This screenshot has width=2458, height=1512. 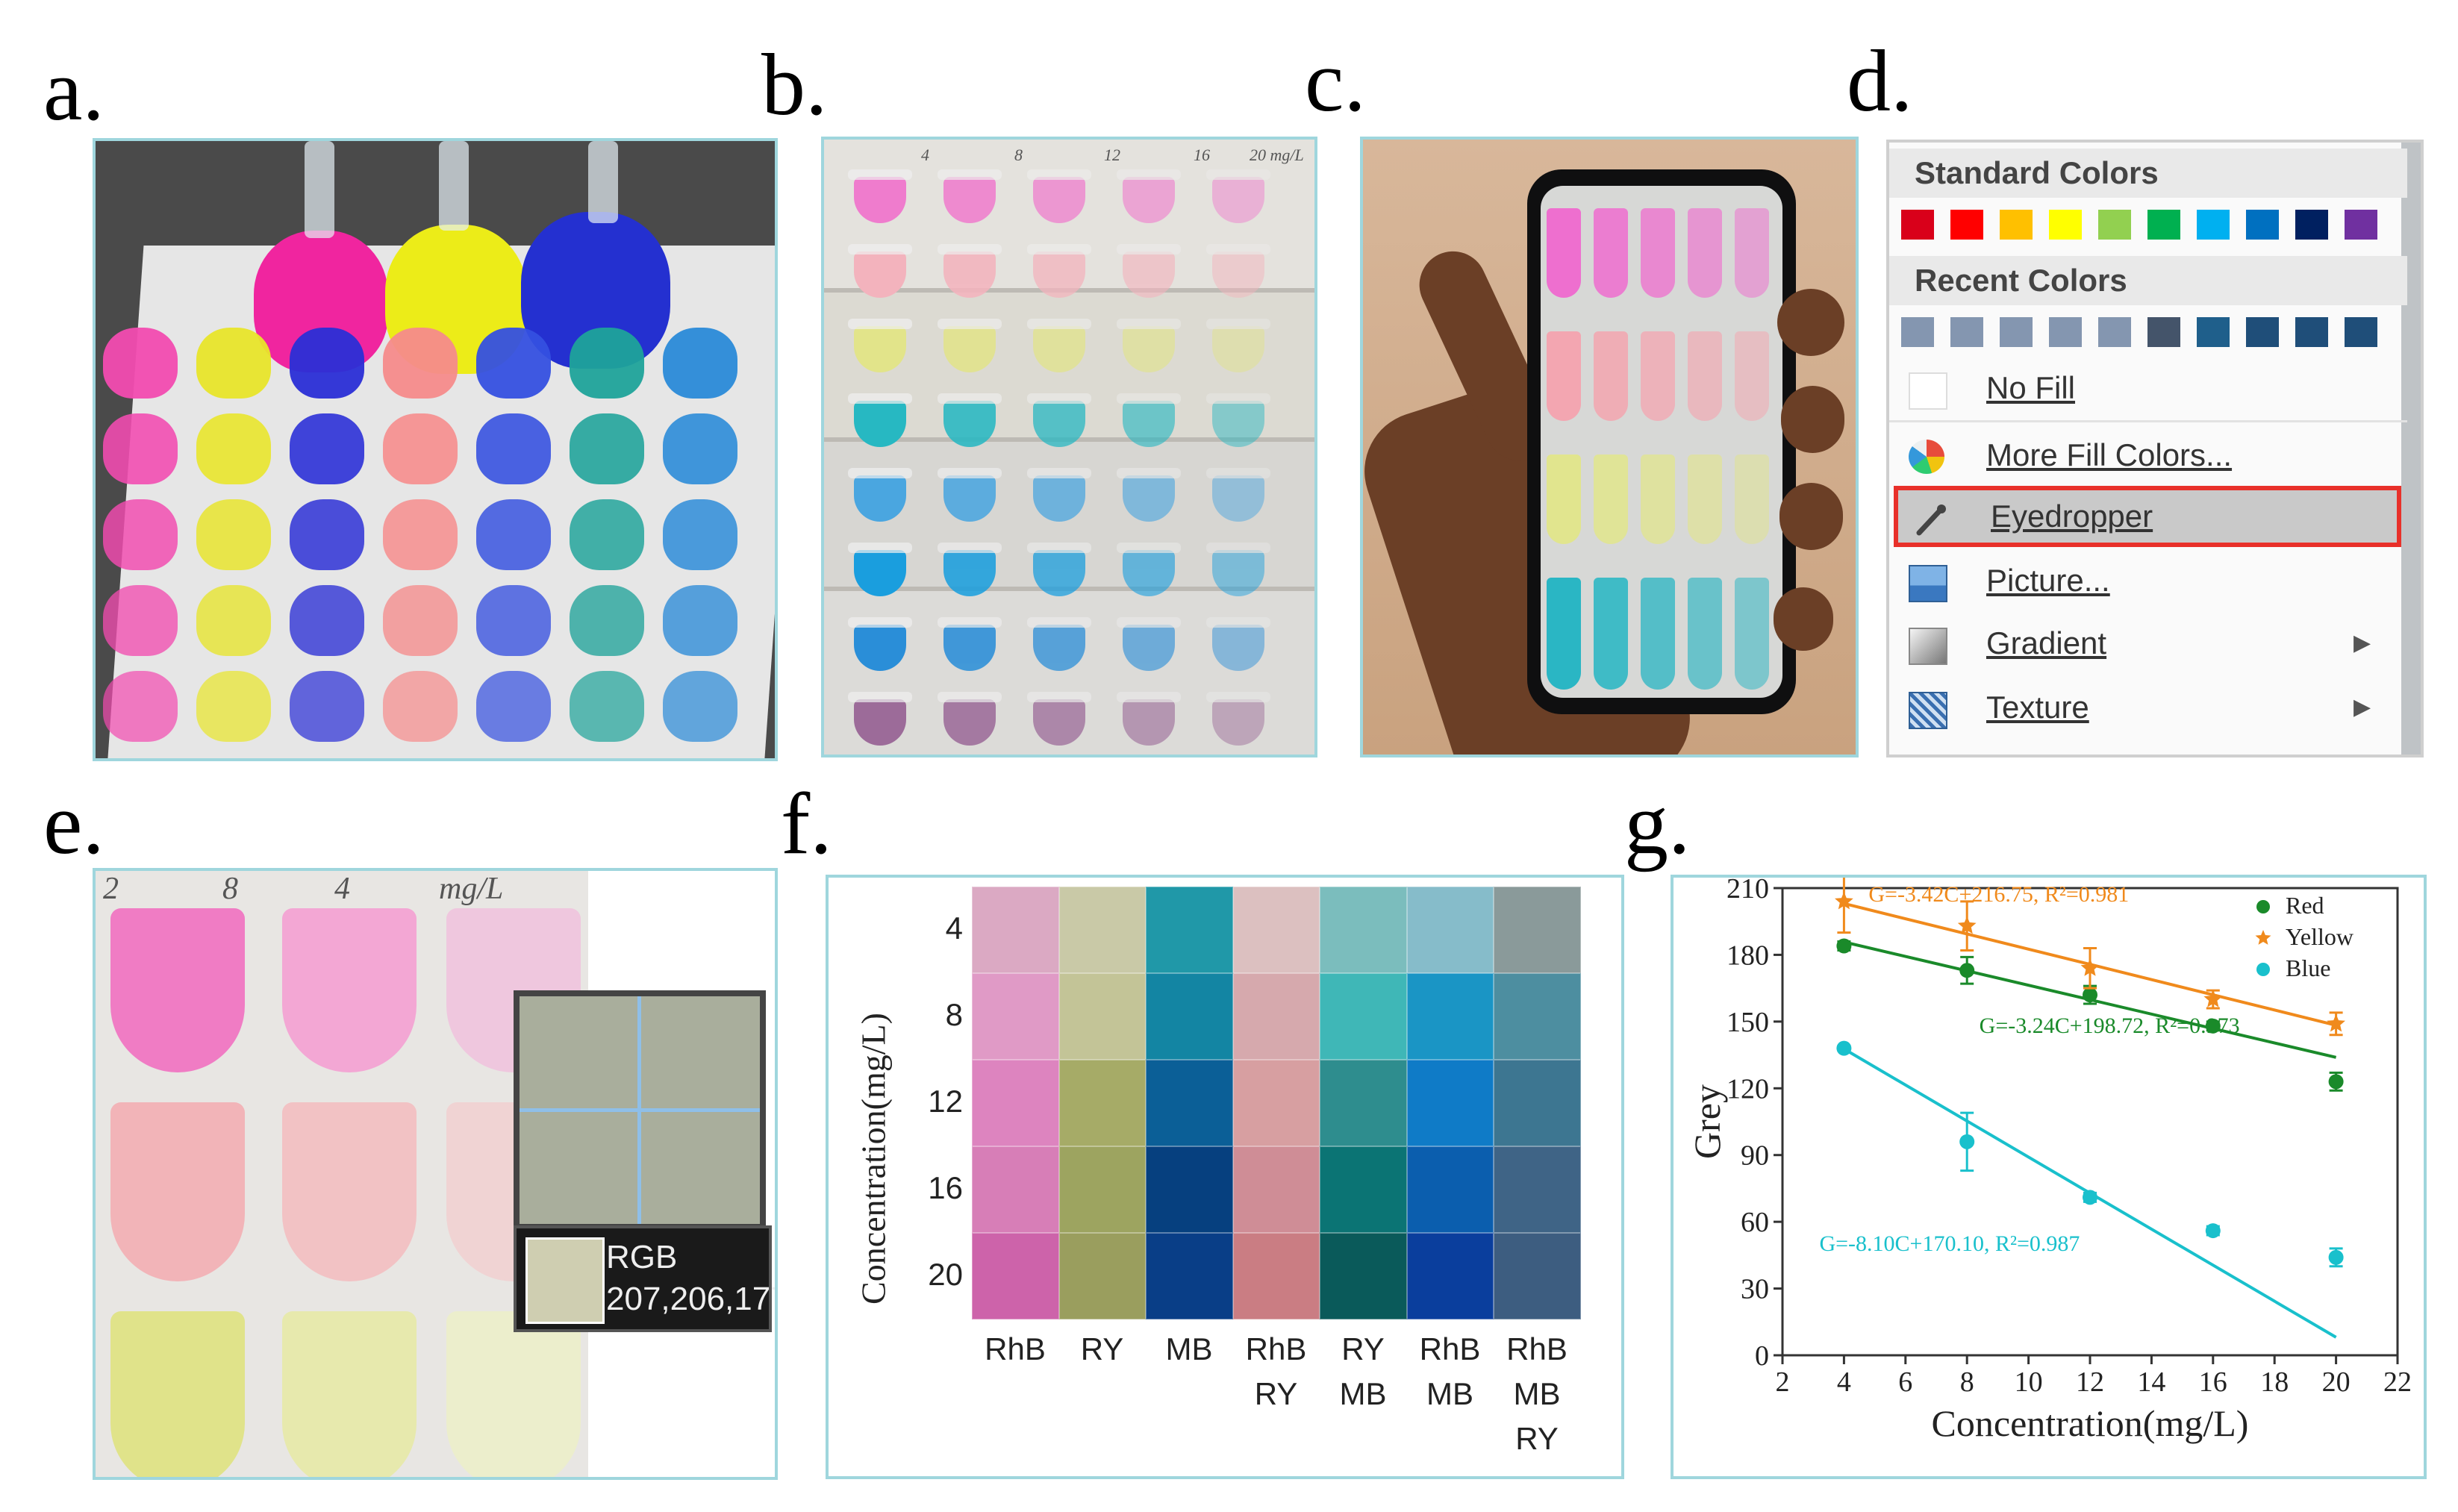 What do you see at coordinates (2362, 707) in the screenshot?
I see `submenu-arrow-icon: ▶` at bounding box center [2362, 707].